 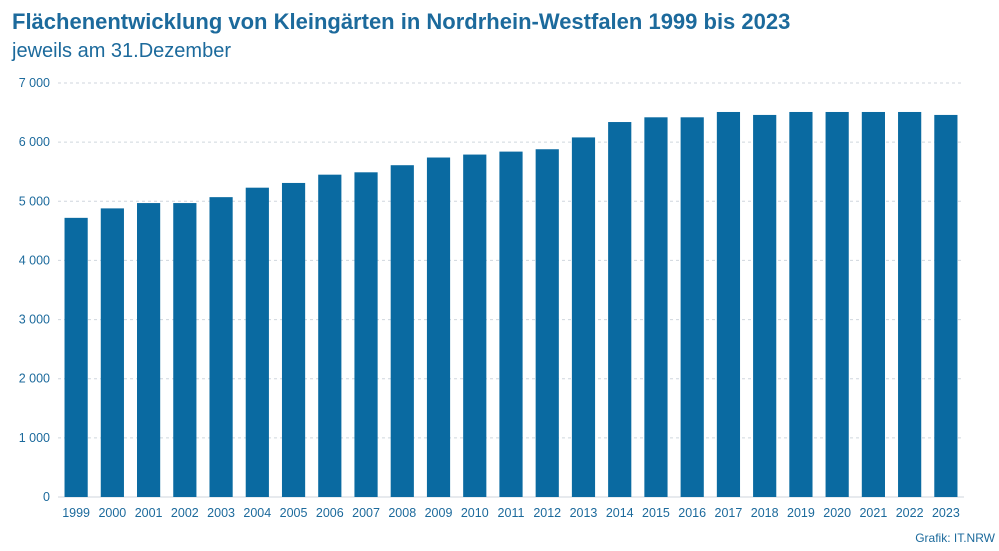 What do you see at coordinates (46, 497) in the screenshot?
I see `y-tick-label: 0` at bounding box center [46, 497].